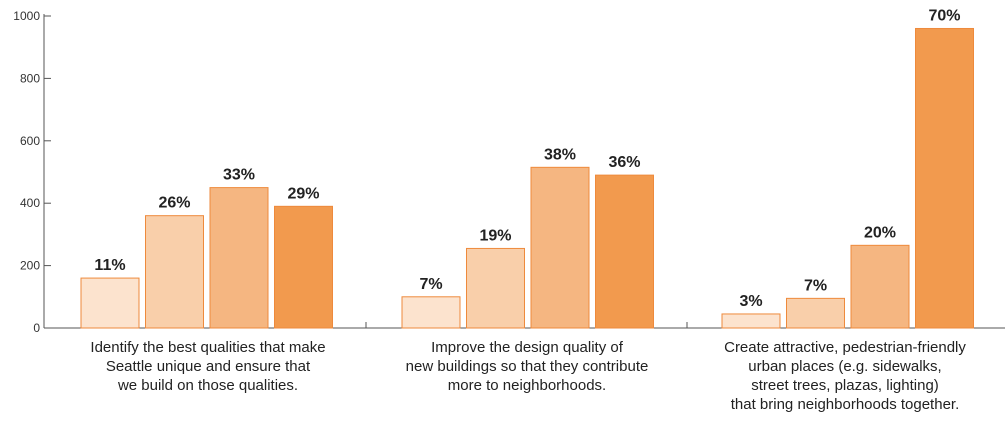 This screenshot has width=1007, height=429. What do you see at coordinates (174, 203) in the screenshot?
I see `bar-data-label: 26%` at bounding box center [174, 203].